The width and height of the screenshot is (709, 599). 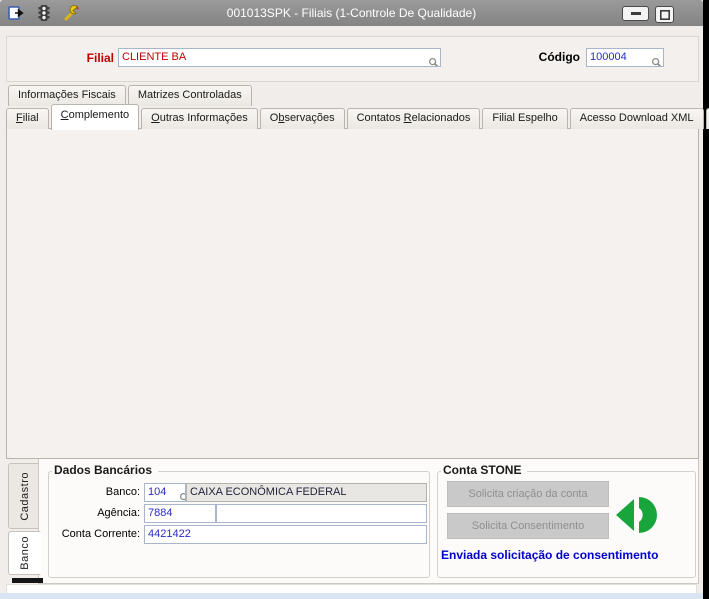 What do you see at coordinates (637, 516) in the screenshot?
I see `stone-logo-icon` at bounding box center [637, 516].